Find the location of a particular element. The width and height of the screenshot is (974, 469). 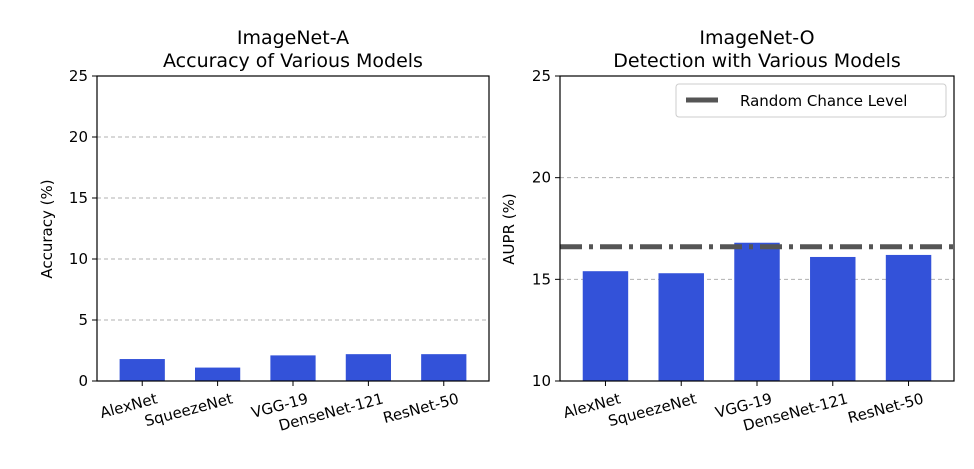

legend: Random Chance Level is located at coordinates (811, 100).